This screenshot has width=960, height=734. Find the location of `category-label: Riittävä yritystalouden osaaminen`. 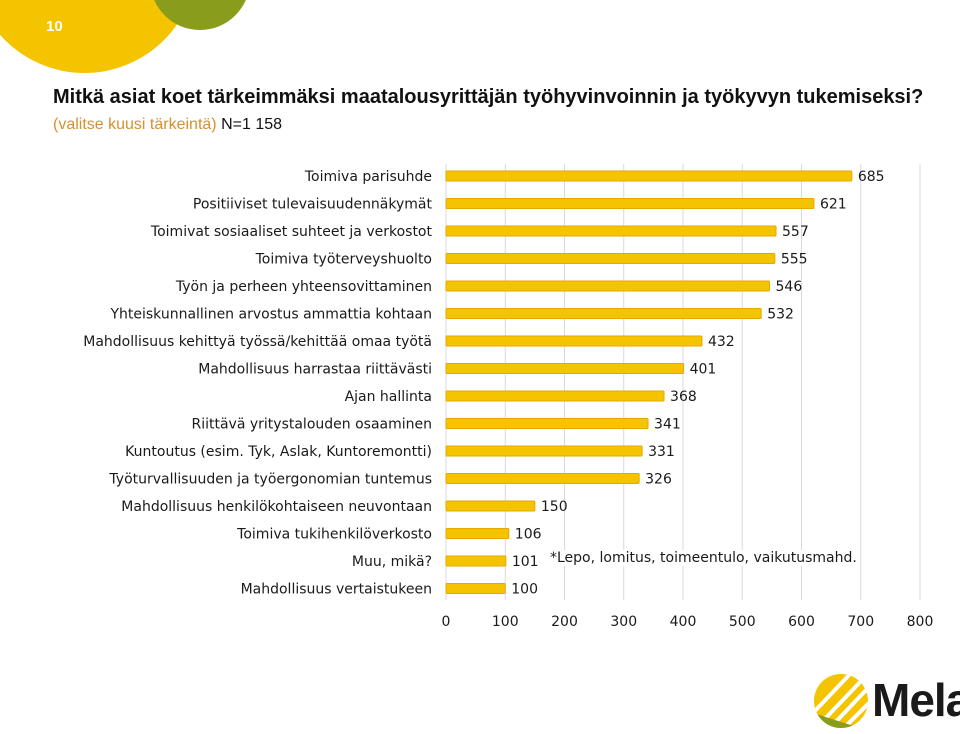

category-label: Riittävä yritystalouden osaaminen is located at coordinates (311, 425).